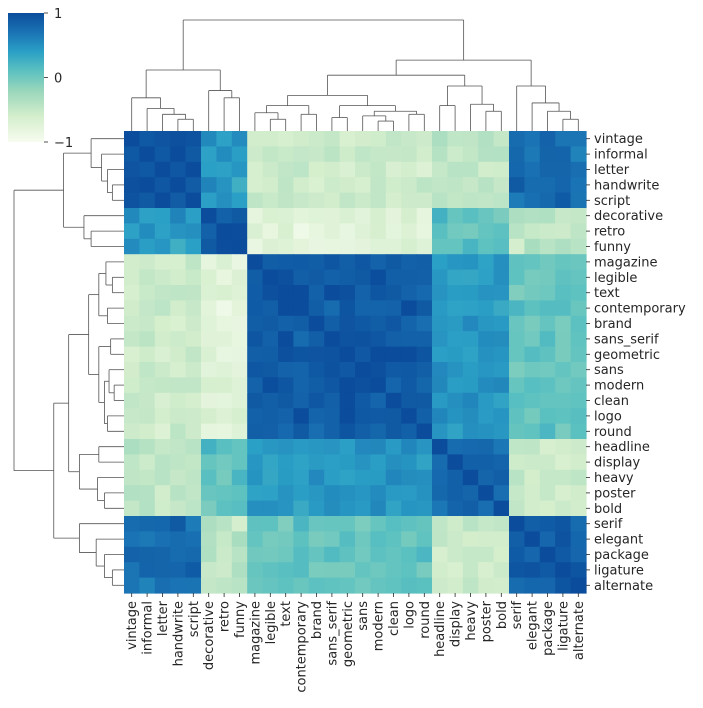 This screenshot has width=703, height=708. What do you see at coordinates (501, 462) in the screenshot?
I see `heatmap-cell-display-bold` at bounding box center [501, 462].